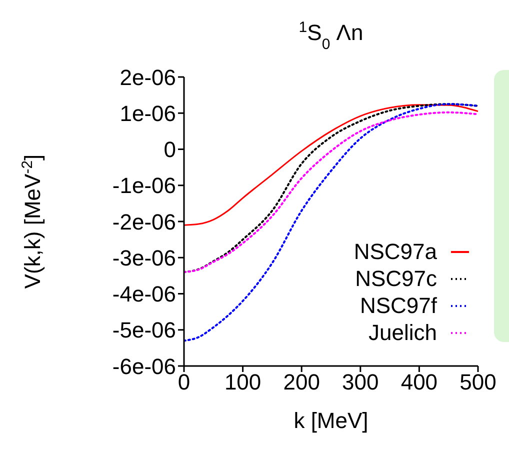 The height and width of the screenshot is (458, 509). Describe the element at coordinates (243, 382) in the screenshot. I see `x-tick-label: 100` at that location.